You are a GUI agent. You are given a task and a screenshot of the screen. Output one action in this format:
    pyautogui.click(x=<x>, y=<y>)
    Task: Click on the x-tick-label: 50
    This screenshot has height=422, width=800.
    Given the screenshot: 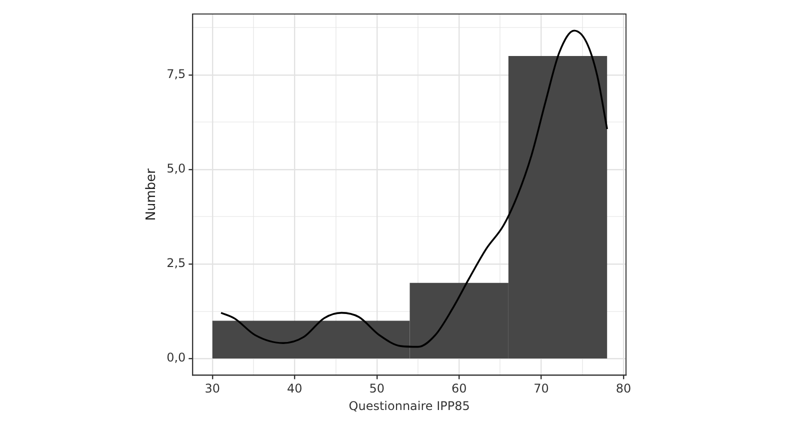 What is the action you would take?
    pyautogui.click(x=377, y=389)
    